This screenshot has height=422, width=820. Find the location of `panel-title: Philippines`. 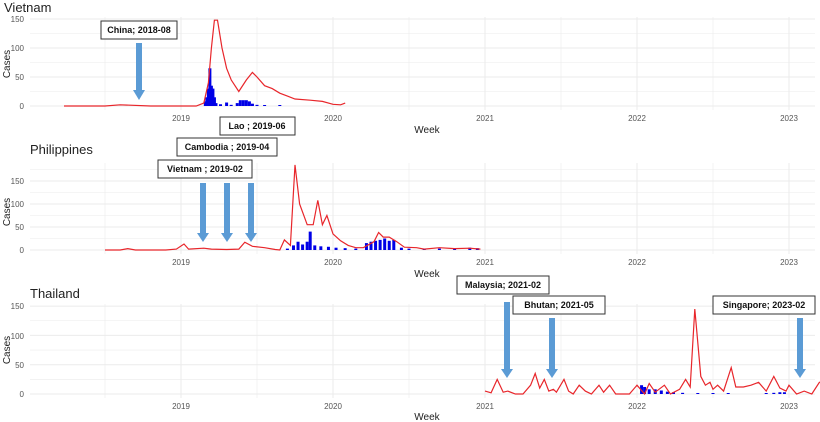

panel-title: Philippines is located at coordinates (61, 149).